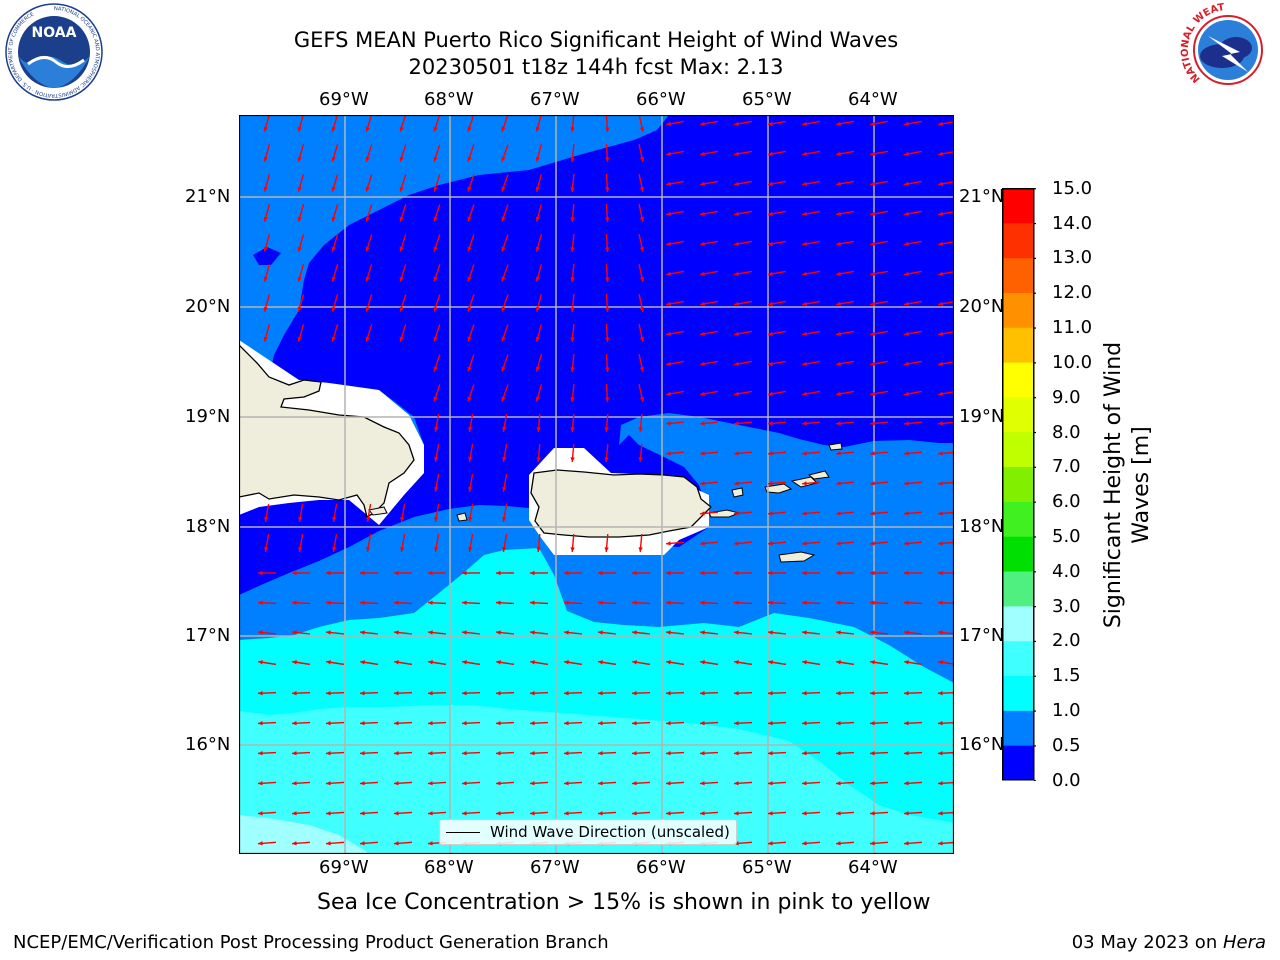  What do you see at coordinates (982, 416) in the screenshot?
I see `lat-tick-right-19n: 19°N` at bounding box center [982, 416].